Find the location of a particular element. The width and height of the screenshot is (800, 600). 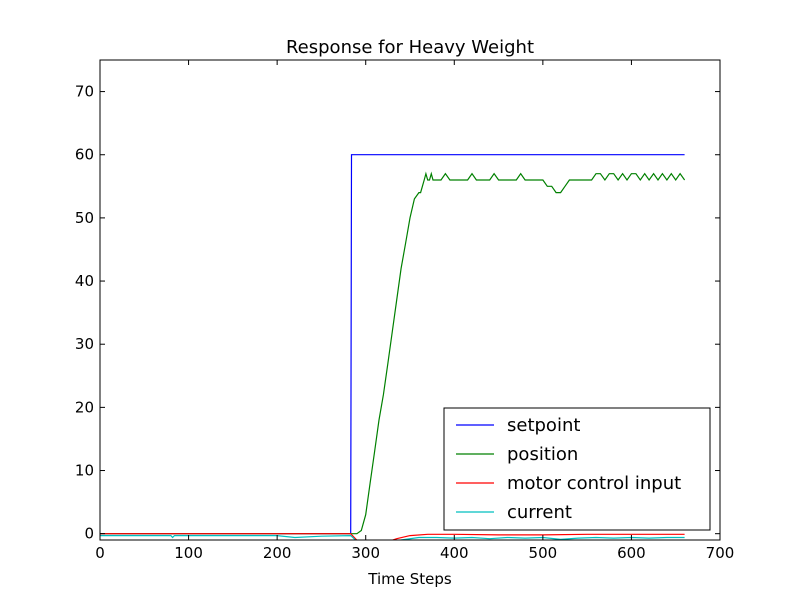

x-tick-label: 0 is located at coordinates (100, 553).